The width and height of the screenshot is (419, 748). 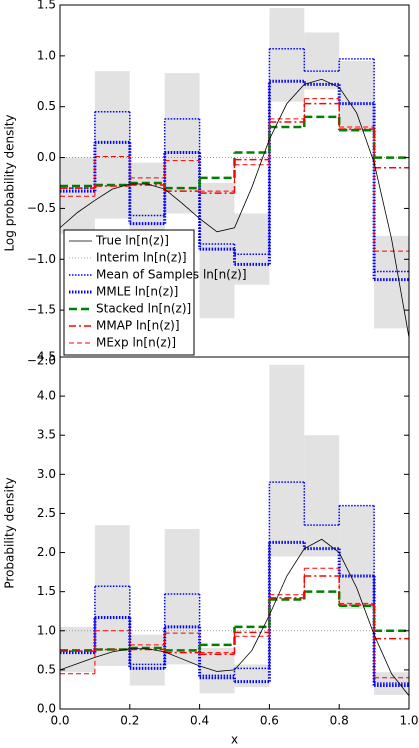 I want to click on legend-label: MMLE ln[n(z)], so click(x=137, y=292).